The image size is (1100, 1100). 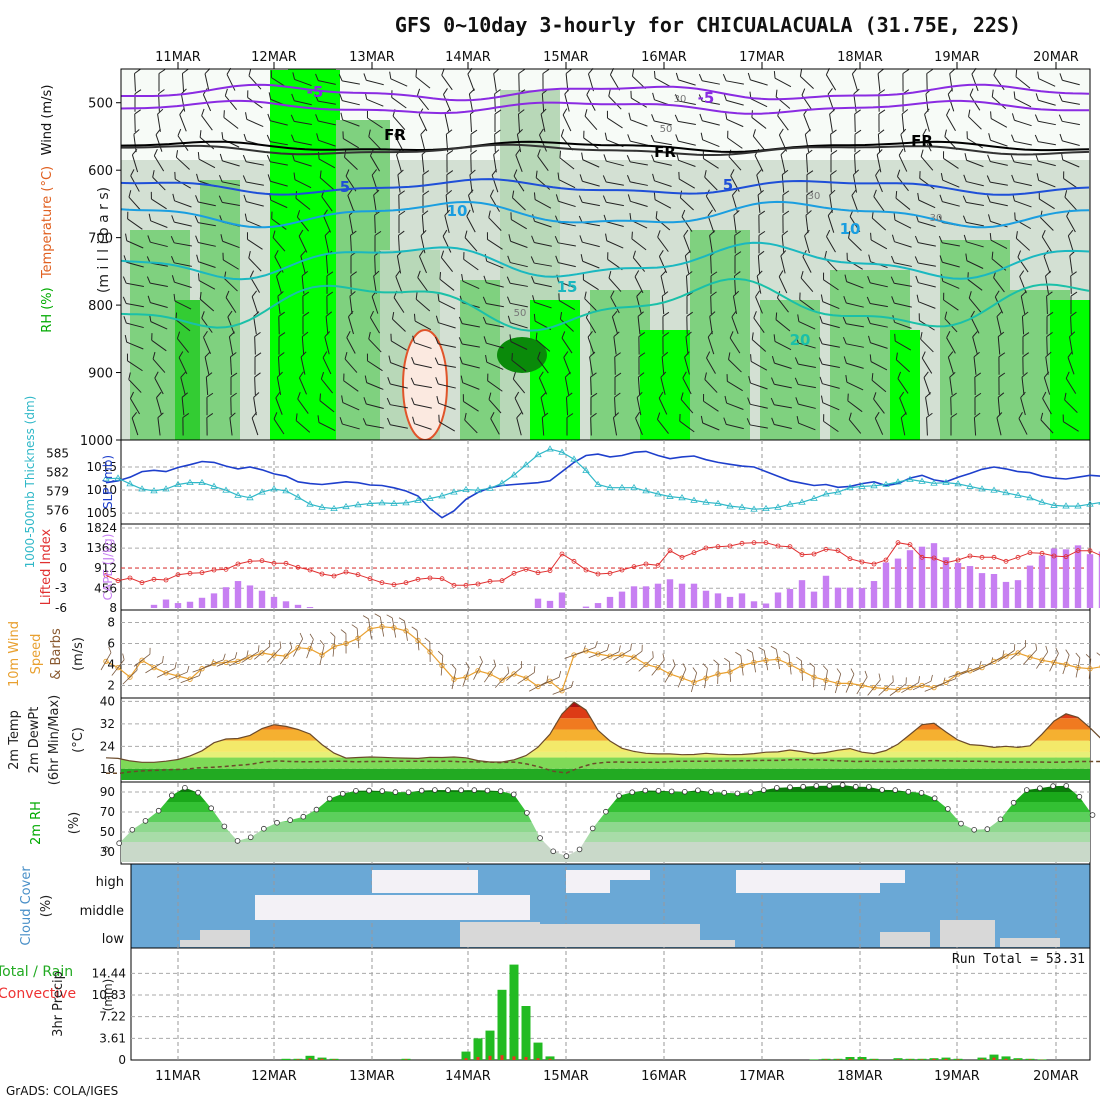 I want to click on wind-speed-point, so click(x=298, y=648).